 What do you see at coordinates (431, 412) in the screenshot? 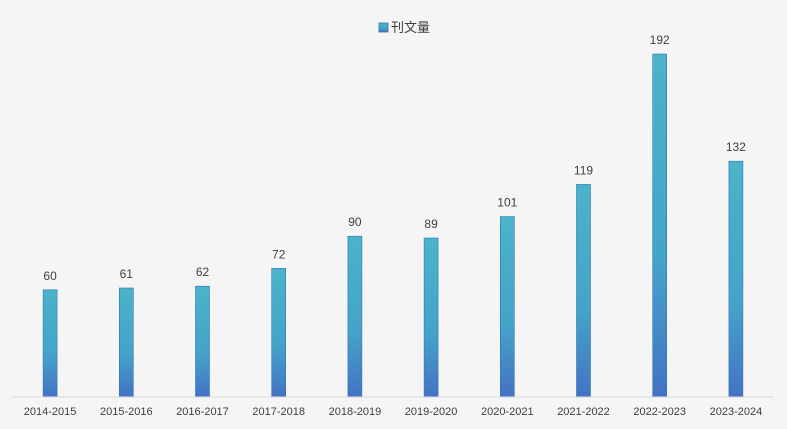
I see `x-tick-label-2019-2020: 2019-2020` at bounding box center [431, 412].